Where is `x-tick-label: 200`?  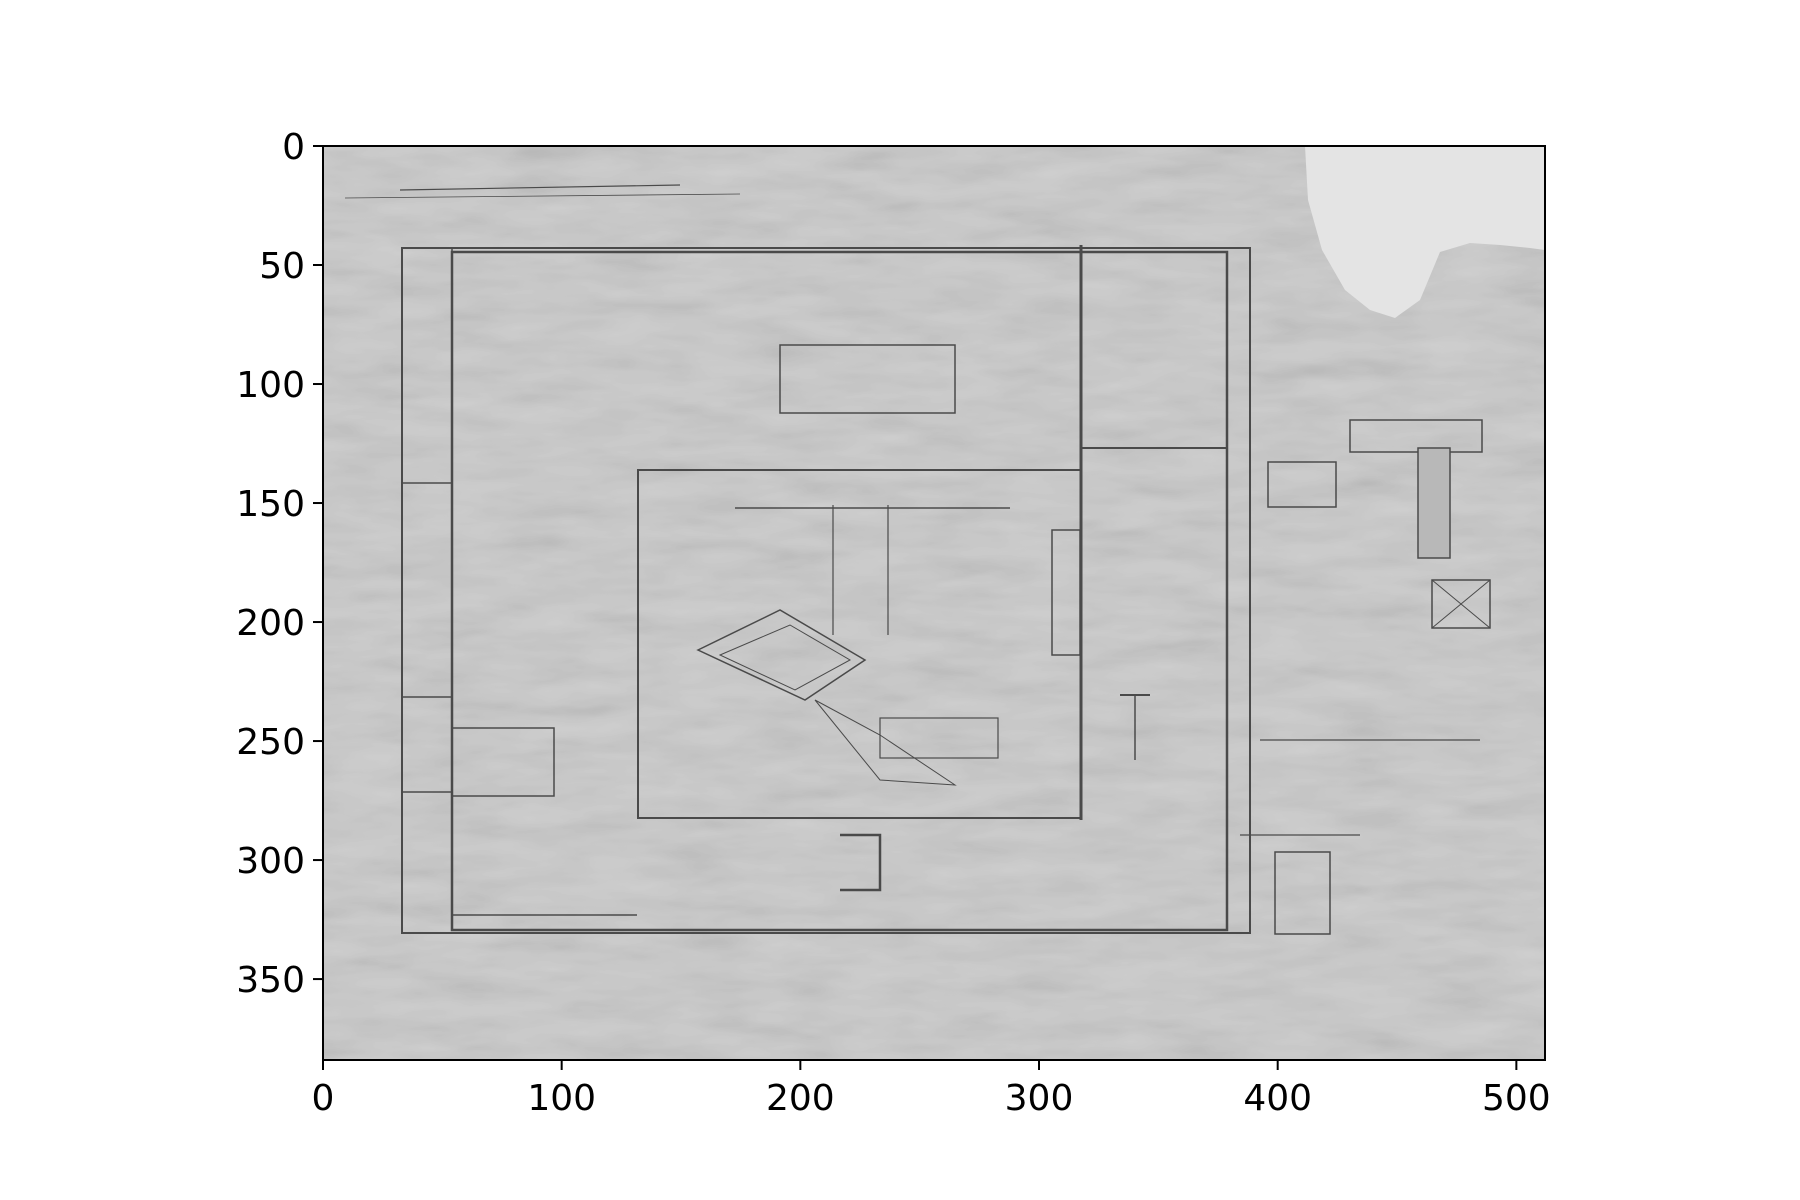 x-tick-label: 200 is located at coordinates (800, 1098).